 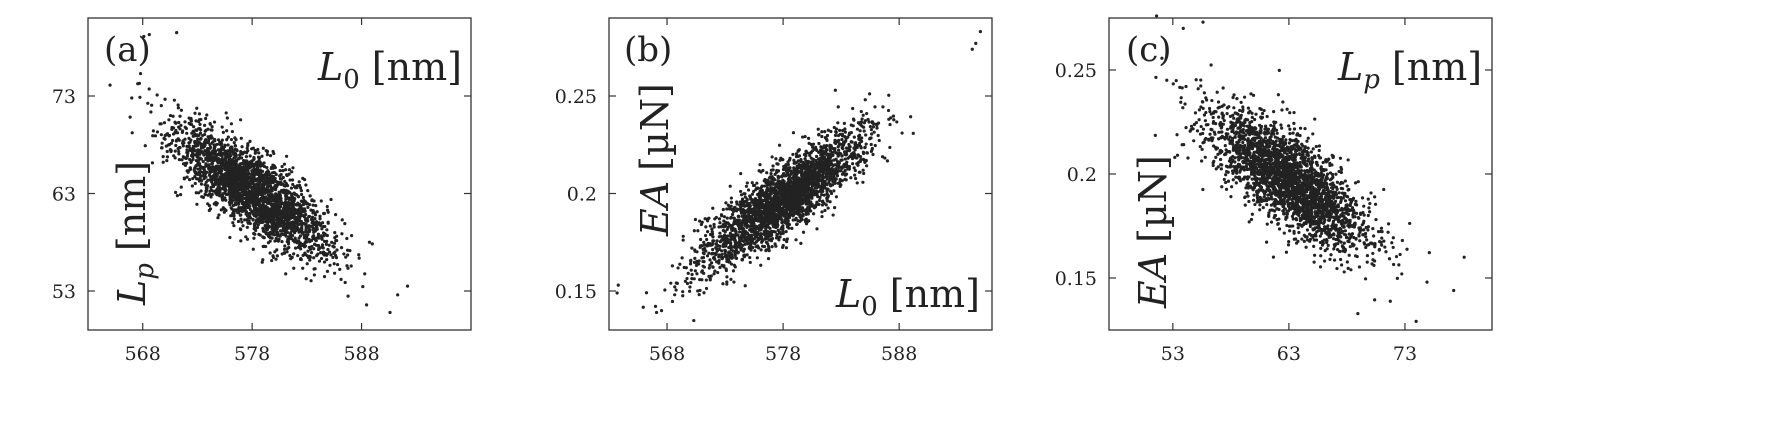 What do you see at coordinates (252, 354) in the screenshot?
I see `x-tick-label-a: 578` at bounding box center [252, 354].